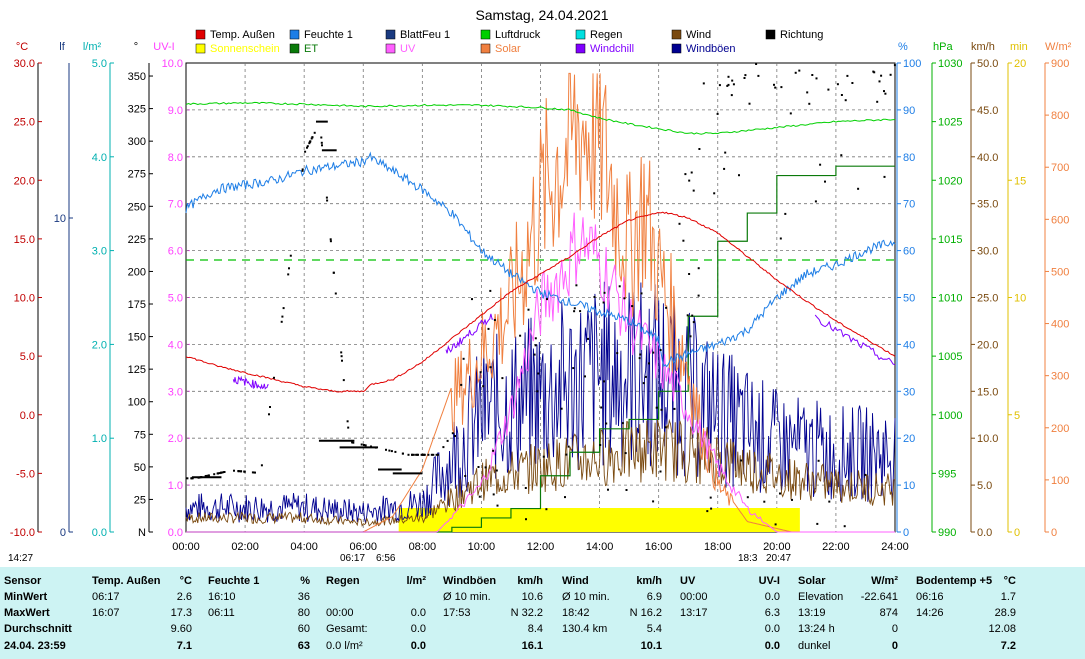  Describe the element at coordinates (24, 299) in the screenshot. I see `axis-tick-label-temp: 10.0` at that location.